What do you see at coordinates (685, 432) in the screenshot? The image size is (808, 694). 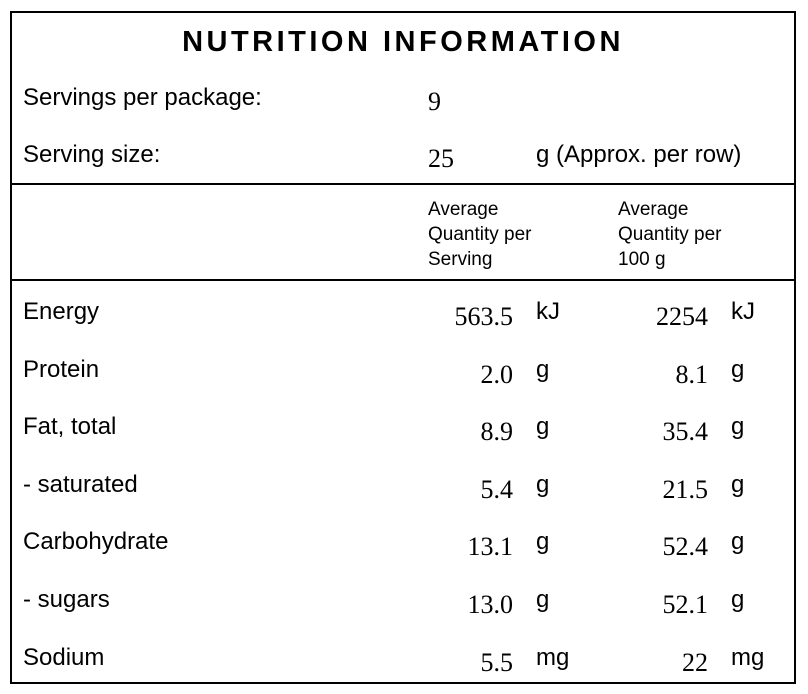 I see `per-100g-value: 35.4` at bounding box center [685, 432].